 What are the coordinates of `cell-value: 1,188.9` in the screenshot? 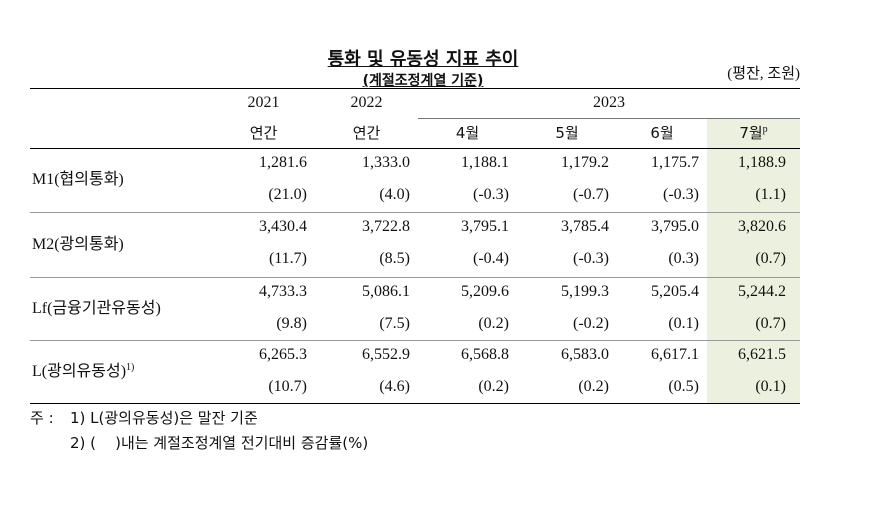 It's located at (762, 162).